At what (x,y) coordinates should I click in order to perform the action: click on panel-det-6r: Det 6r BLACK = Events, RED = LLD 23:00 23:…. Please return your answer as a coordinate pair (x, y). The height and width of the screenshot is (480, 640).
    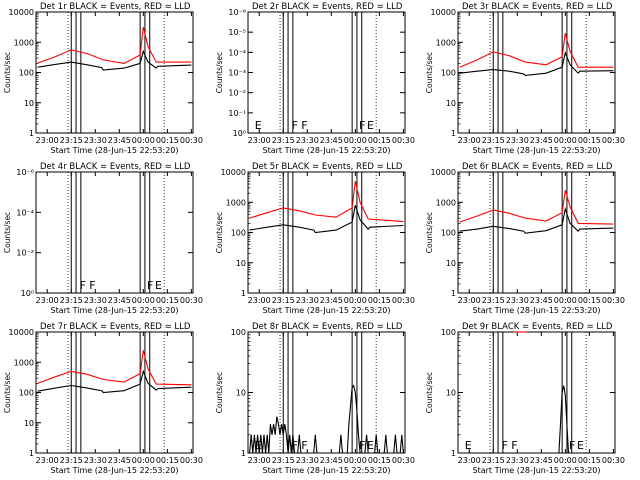
    Looking at the image, I should click on (525, 238).